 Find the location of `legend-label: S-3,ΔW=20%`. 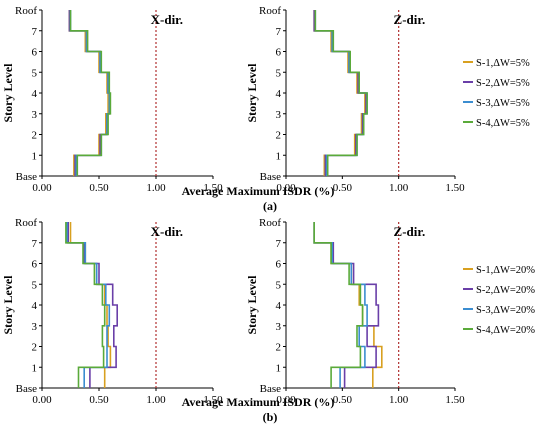

legend-label: S-3,ΔW=20% is located at coordinates (505, 310).